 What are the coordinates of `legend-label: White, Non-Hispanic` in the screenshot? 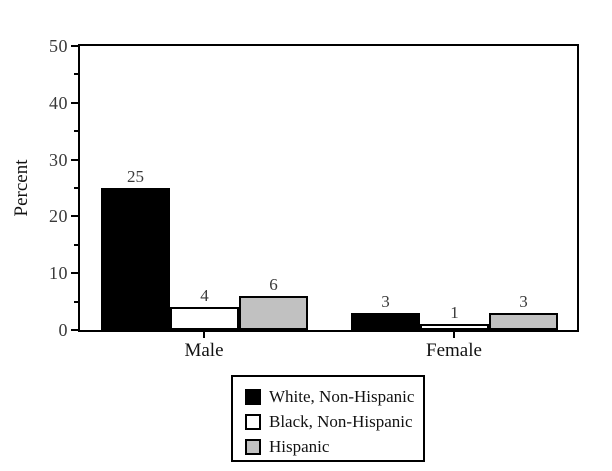 It's located at (342, 396).